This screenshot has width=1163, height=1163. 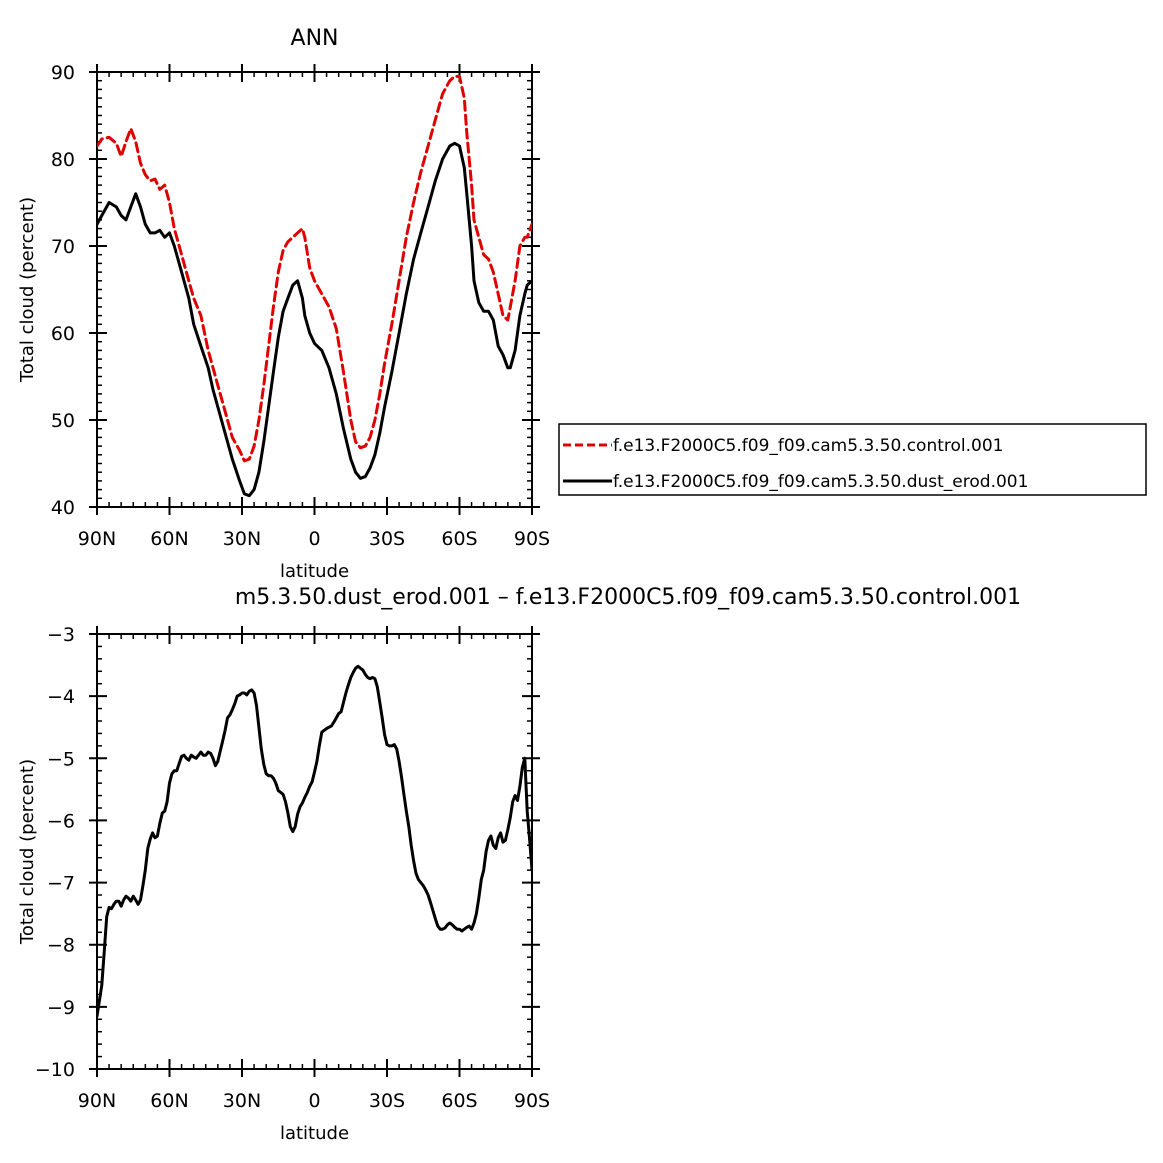 I want to click on y-tick-label: −5, so click(x=61, y=759).